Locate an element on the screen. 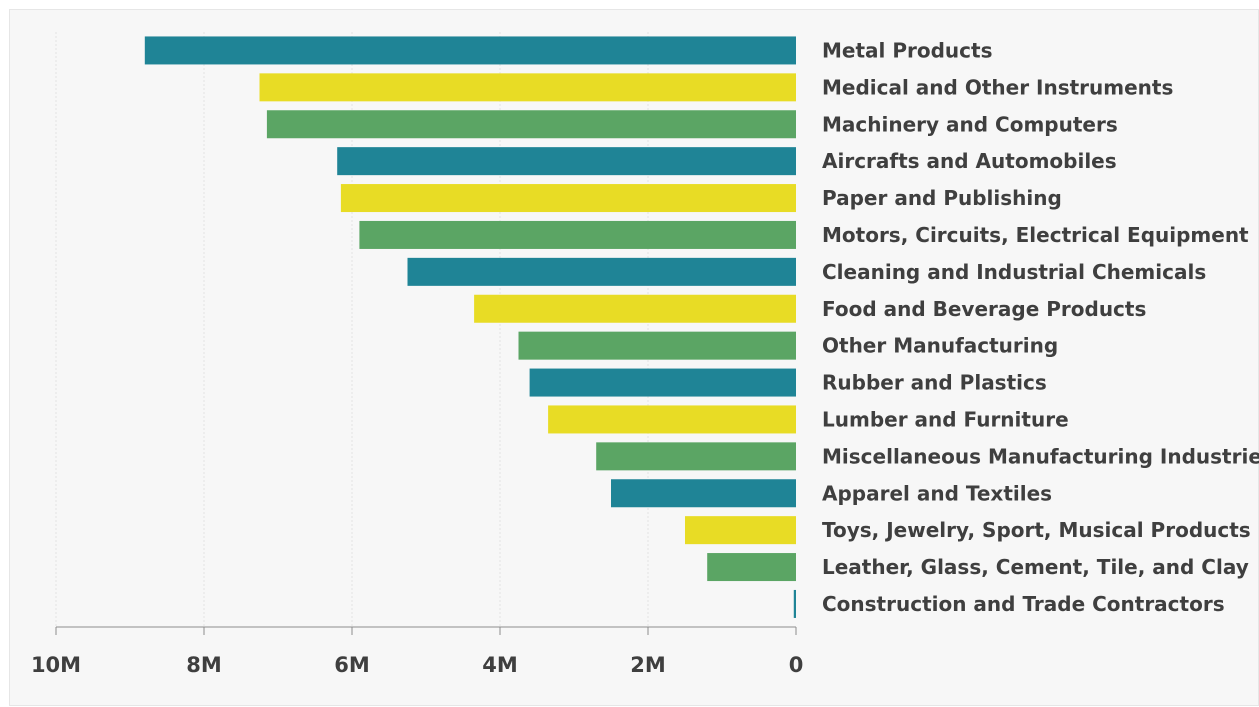  category-label: Paper and Publishing is located at coordinates (942, 198).